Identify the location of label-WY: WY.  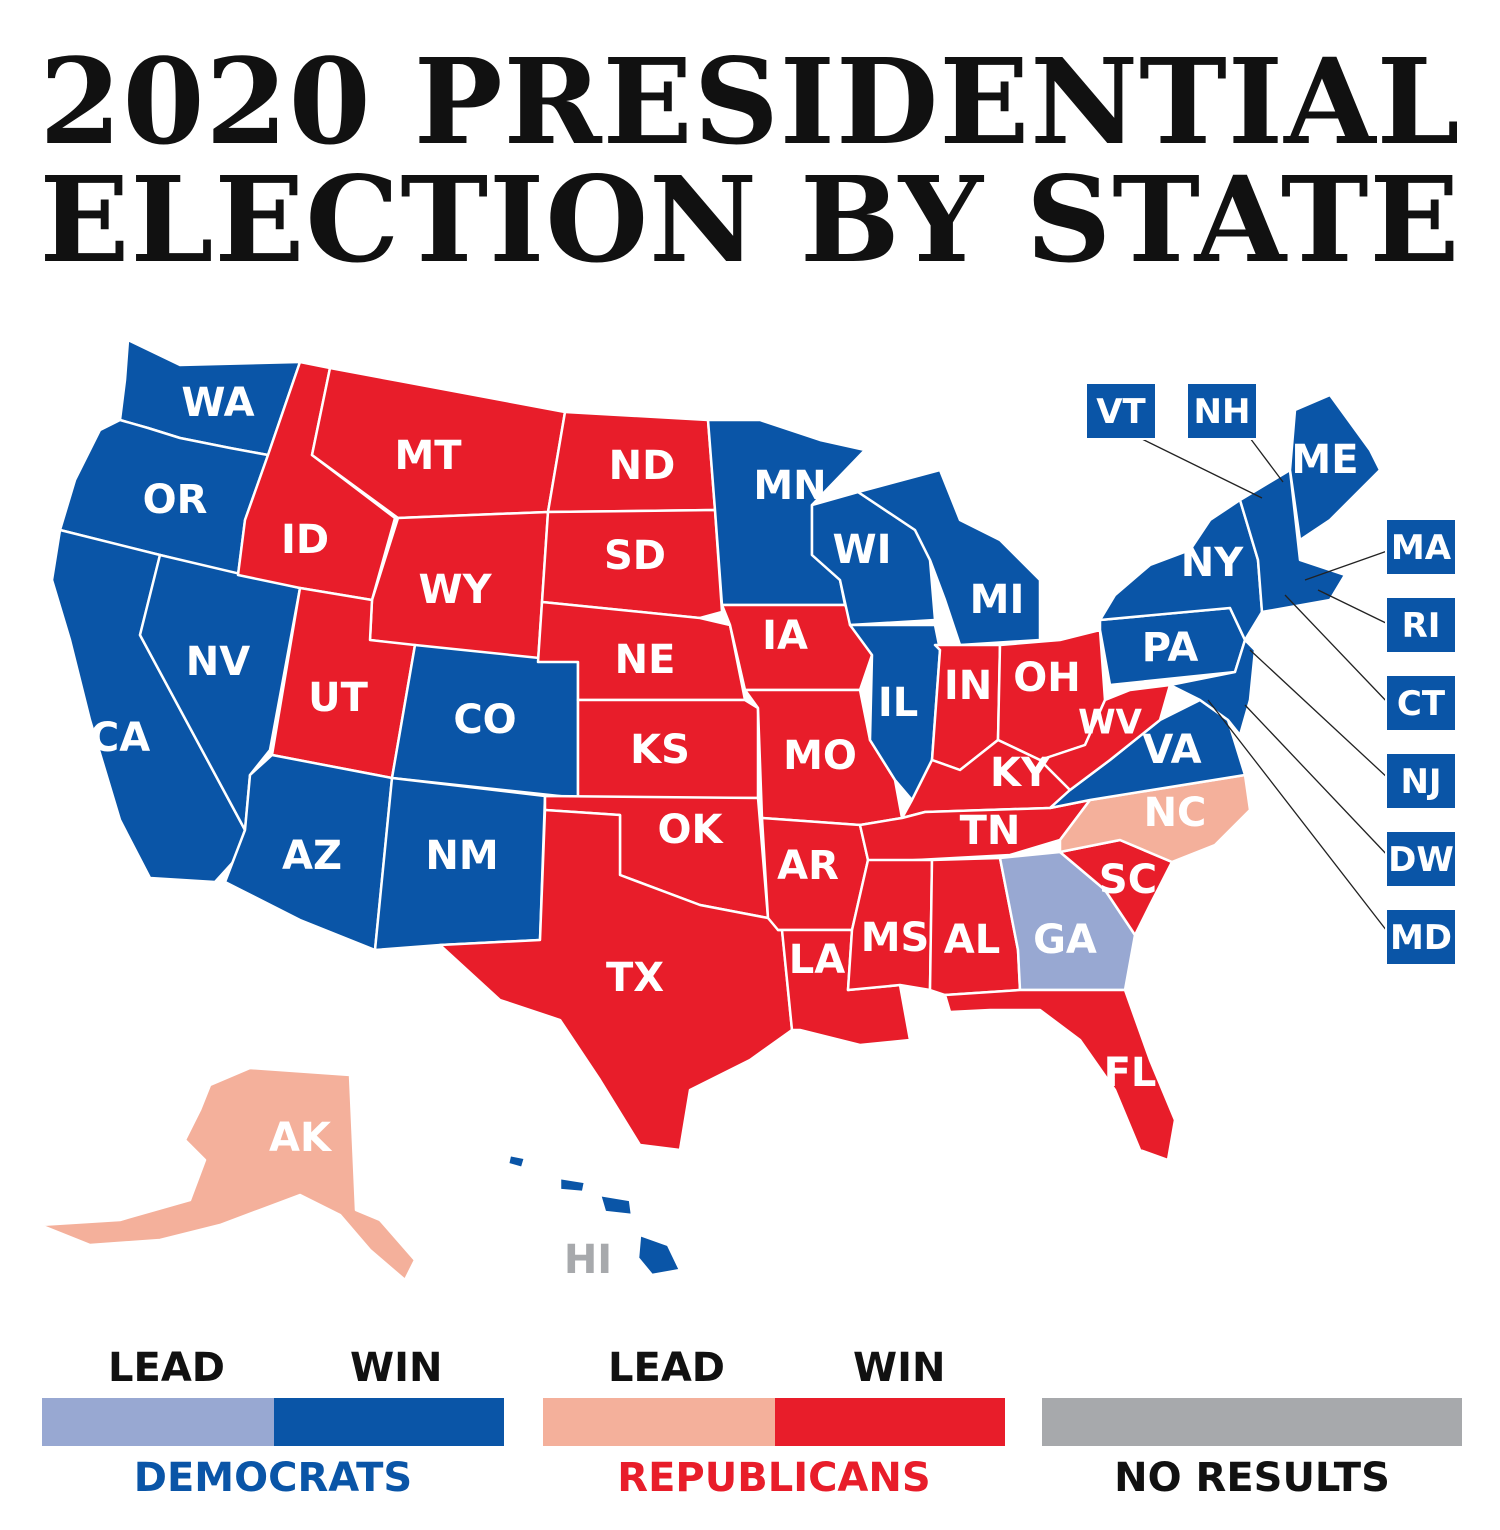
(455, 590).